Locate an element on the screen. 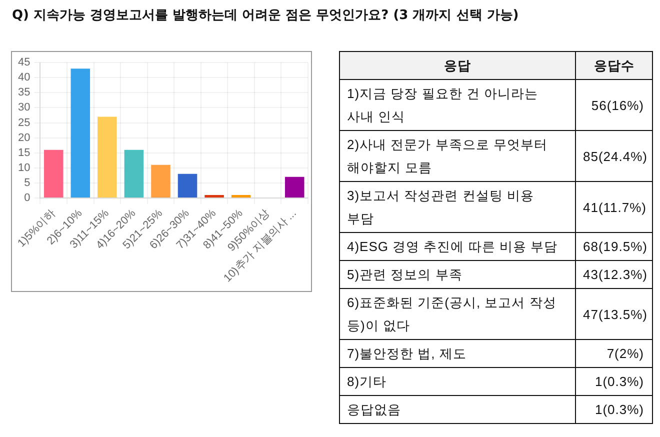  text: 응답수 is located at coordinates (614, 66).